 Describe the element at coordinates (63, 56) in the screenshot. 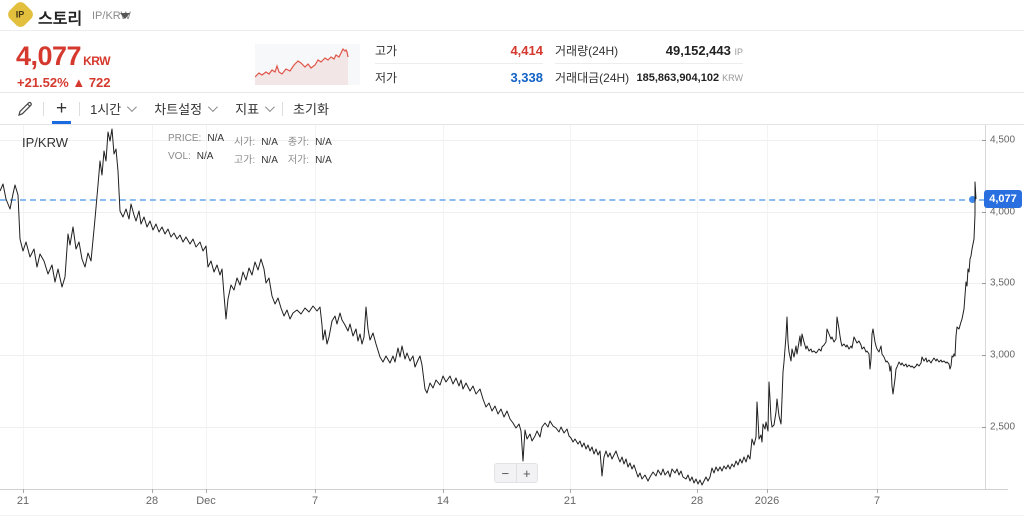

I see `current-price: 4,077 KRW` at that location.